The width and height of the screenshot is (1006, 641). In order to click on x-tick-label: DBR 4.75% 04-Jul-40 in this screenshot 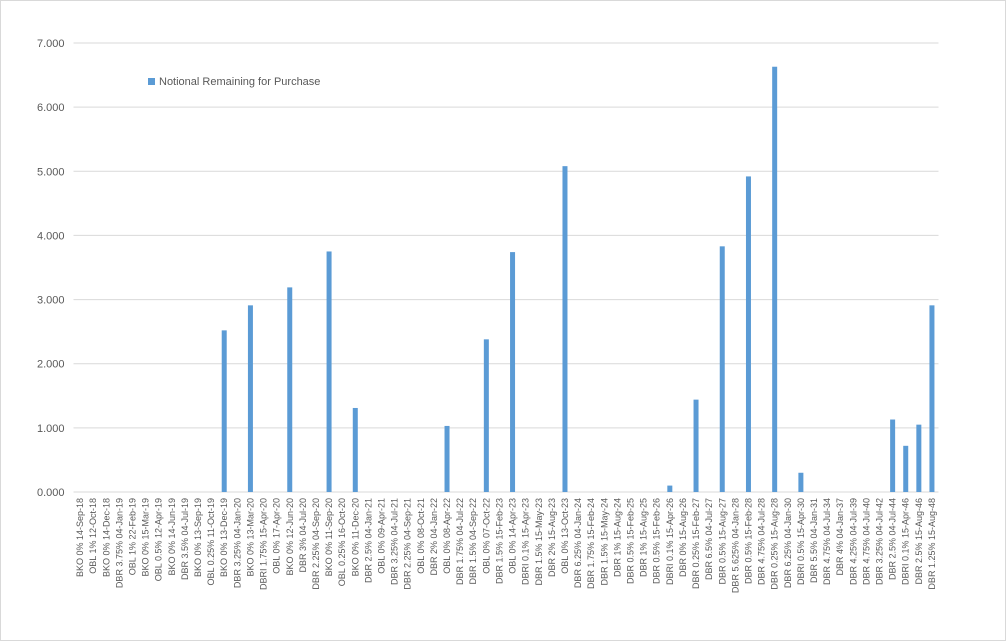, I will do `click(866, 541)`.